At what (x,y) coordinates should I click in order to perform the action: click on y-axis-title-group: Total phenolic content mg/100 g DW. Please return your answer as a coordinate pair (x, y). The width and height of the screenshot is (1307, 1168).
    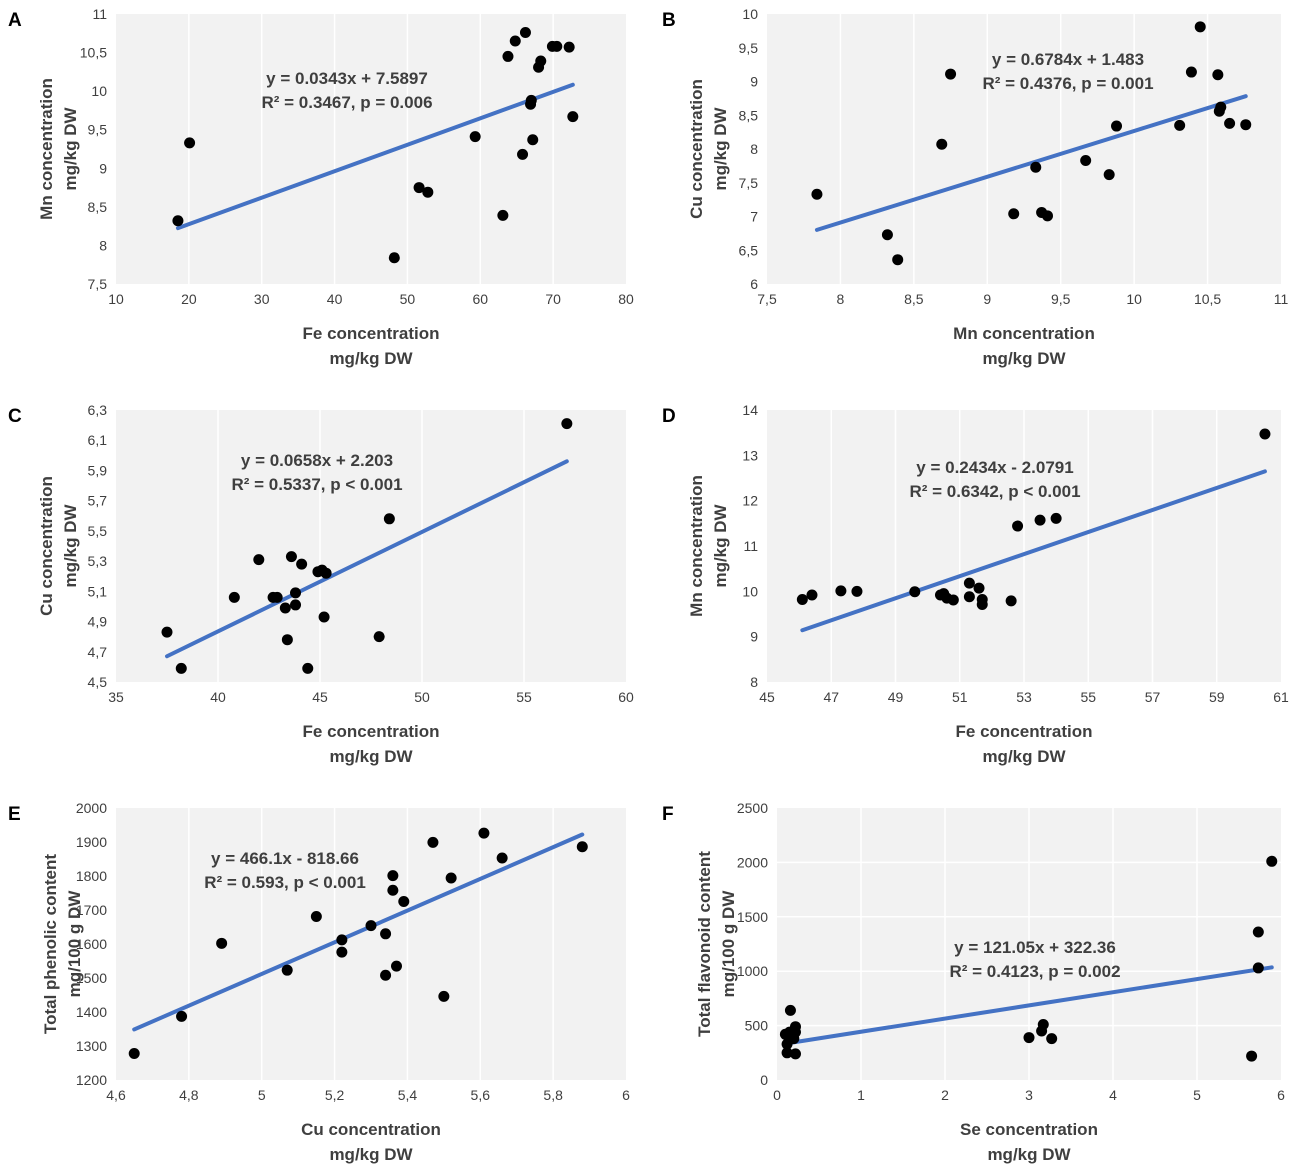
    Looking at the image, I should click on (62, 944).